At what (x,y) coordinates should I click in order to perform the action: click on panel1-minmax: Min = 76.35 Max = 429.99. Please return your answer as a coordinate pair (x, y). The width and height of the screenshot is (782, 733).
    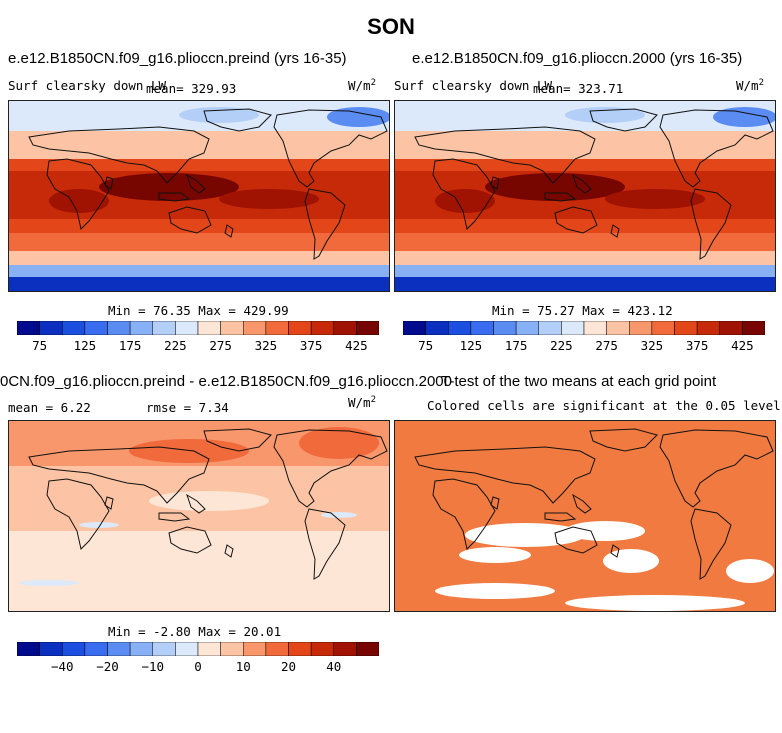
    Looking at the image, I should click on (198, 310).